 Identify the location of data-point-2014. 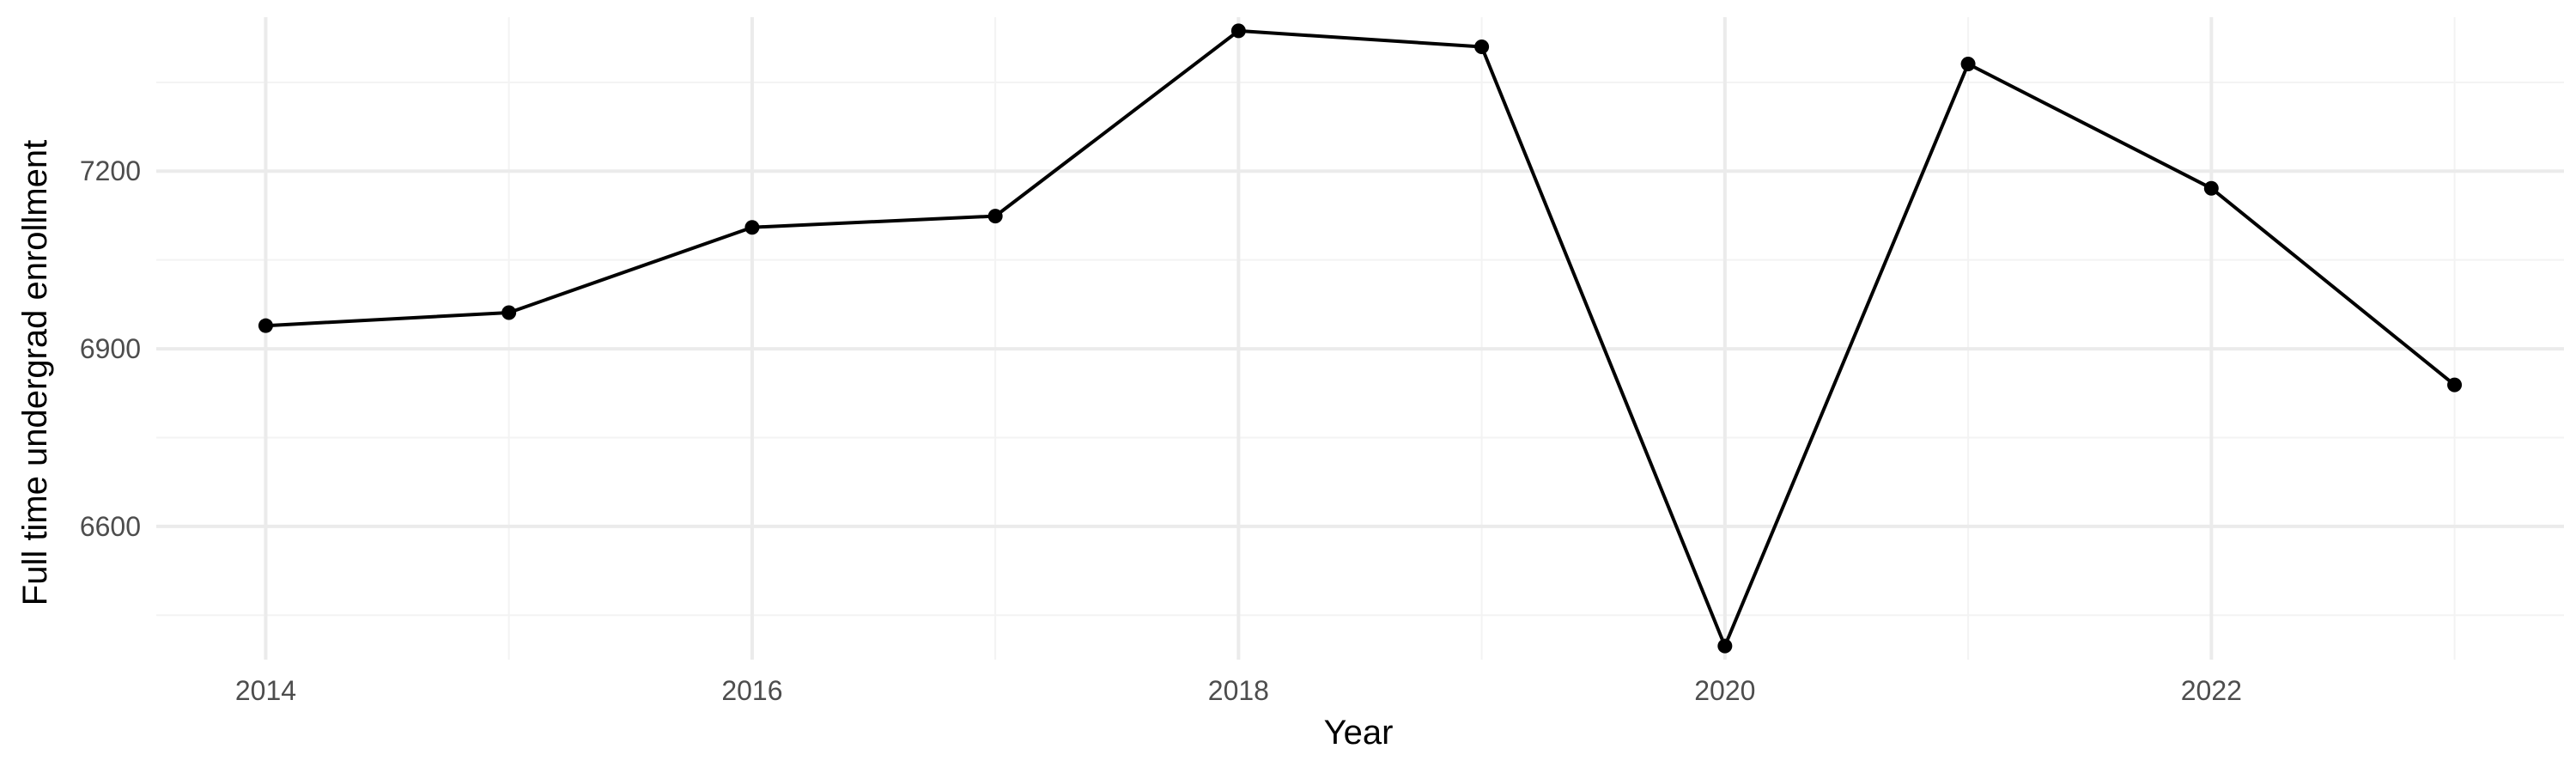
(265, 325).